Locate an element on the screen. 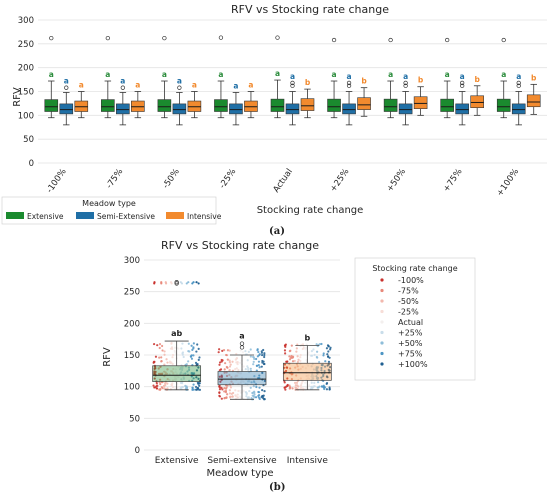  panel-b-boxes: ab a b is located at coordinates (242, 340).